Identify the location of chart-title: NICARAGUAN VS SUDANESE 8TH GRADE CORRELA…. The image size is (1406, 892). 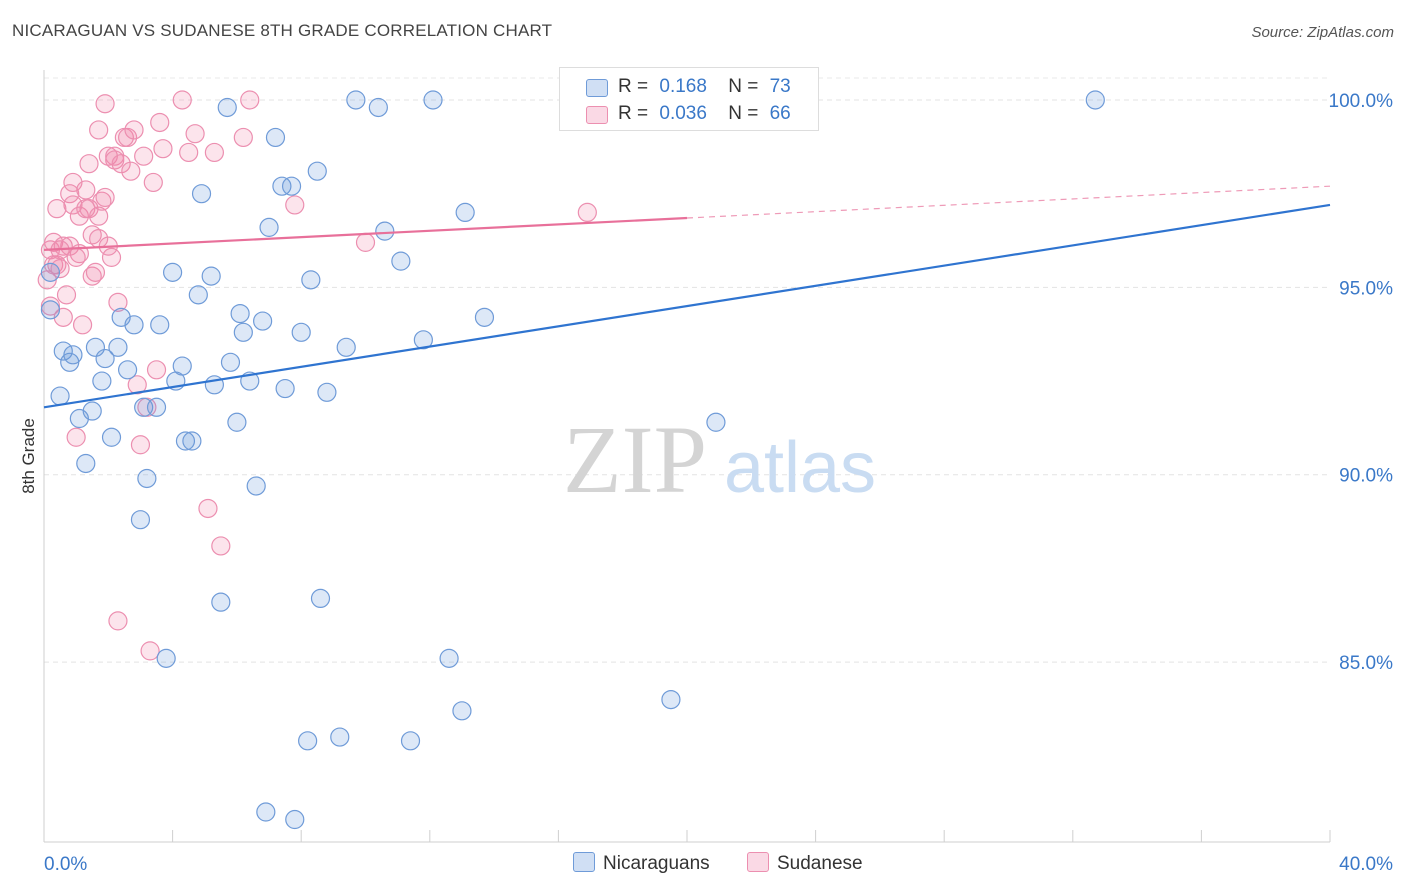
(282, 30).